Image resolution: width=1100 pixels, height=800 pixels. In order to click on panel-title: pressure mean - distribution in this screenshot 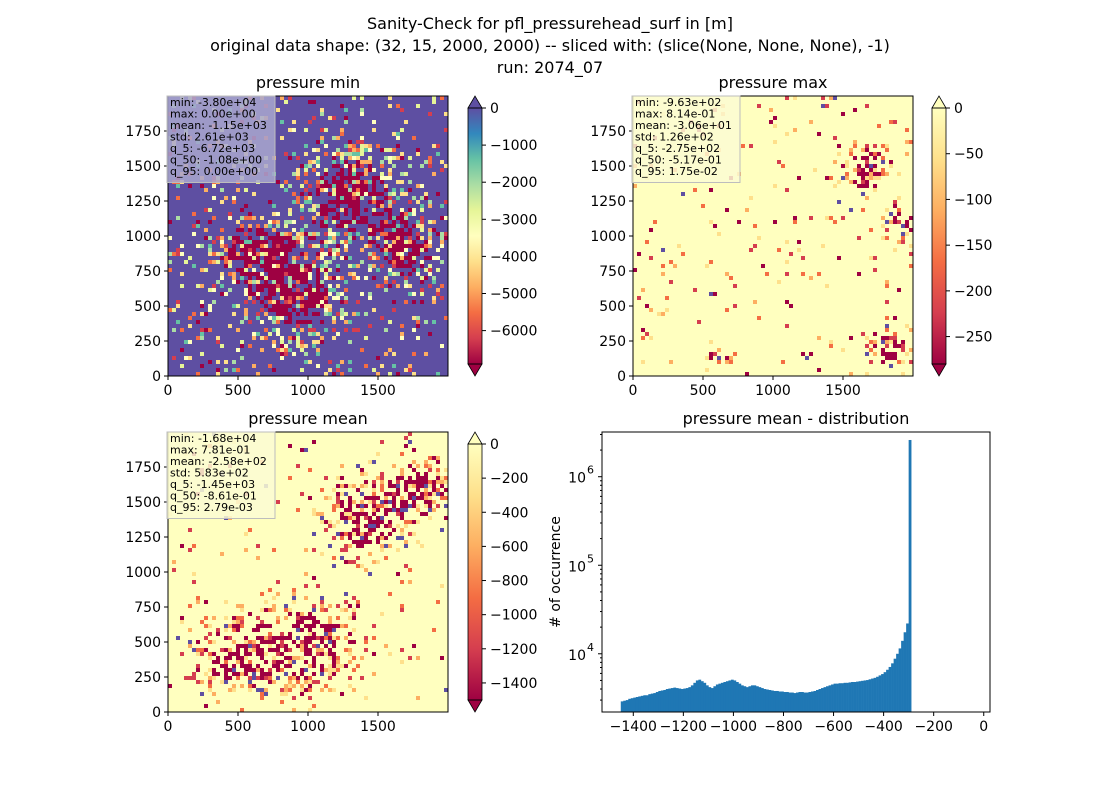, I will do `click(796, 418)`.